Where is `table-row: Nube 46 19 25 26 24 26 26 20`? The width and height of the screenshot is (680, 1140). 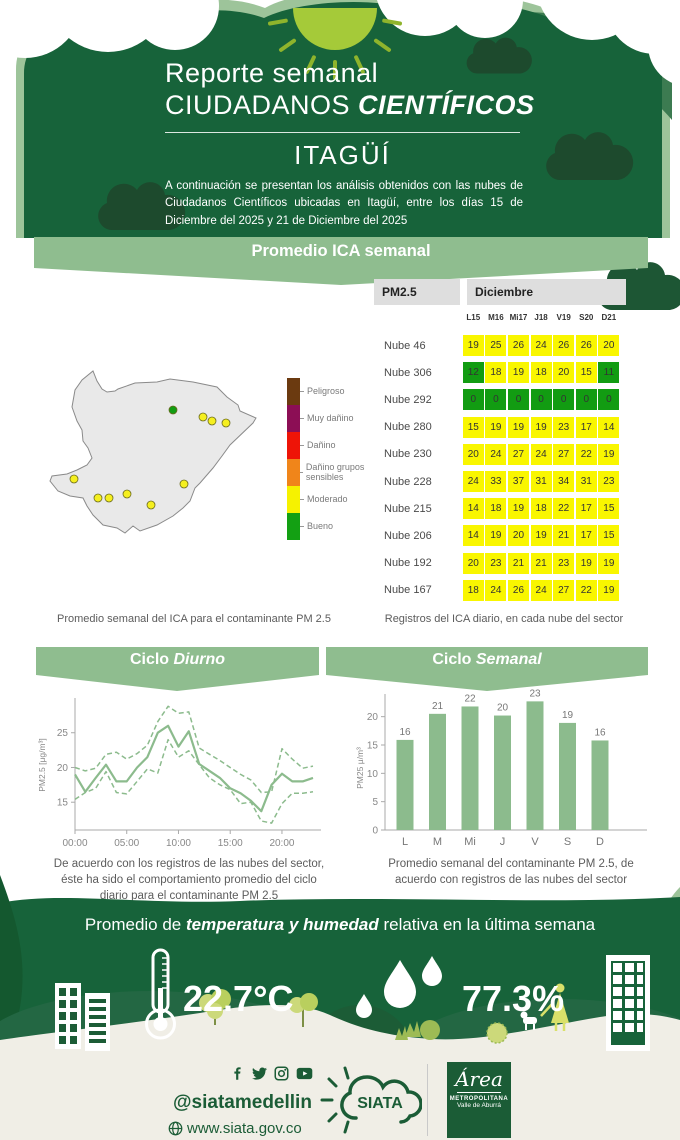
table-row: Nube 46 19 25 26 24 26 26 20 is located at coordinates (497, 345).